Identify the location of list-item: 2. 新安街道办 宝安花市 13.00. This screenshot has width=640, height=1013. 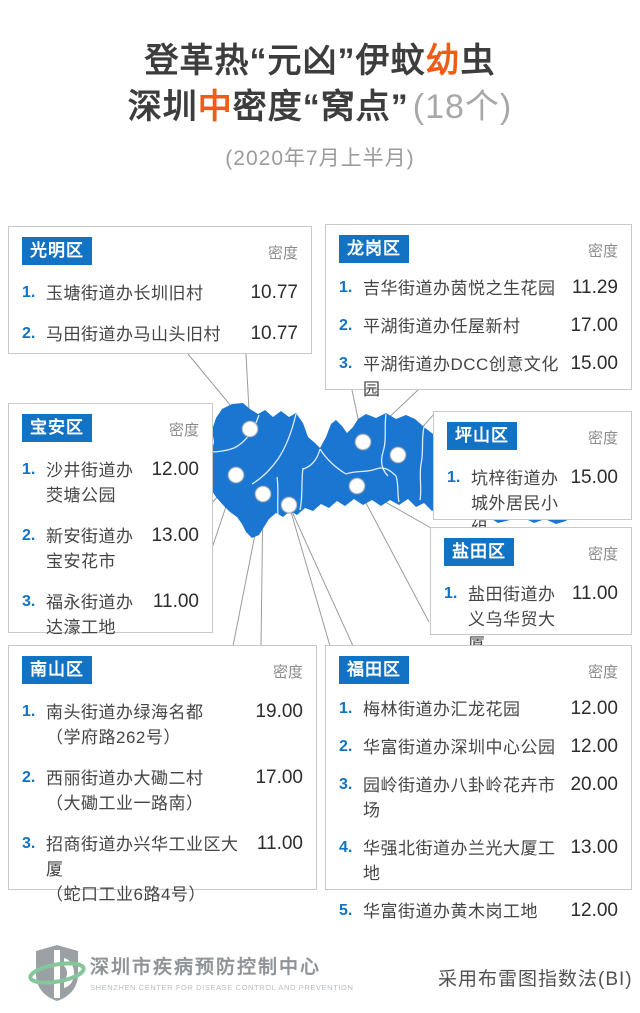
(110, 549).